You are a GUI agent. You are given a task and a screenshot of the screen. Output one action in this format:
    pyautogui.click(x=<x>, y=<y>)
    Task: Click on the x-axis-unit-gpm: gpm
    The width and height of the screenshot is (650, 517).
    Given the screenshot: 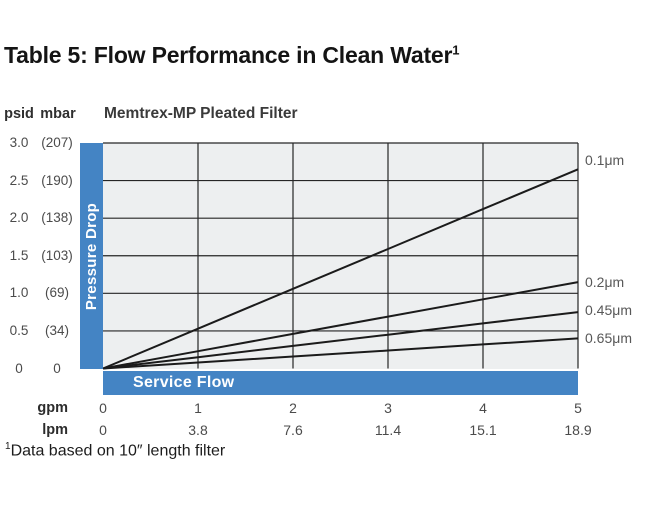 What is the action you would take?
    pyautogui.click(x=52, y=408)
    